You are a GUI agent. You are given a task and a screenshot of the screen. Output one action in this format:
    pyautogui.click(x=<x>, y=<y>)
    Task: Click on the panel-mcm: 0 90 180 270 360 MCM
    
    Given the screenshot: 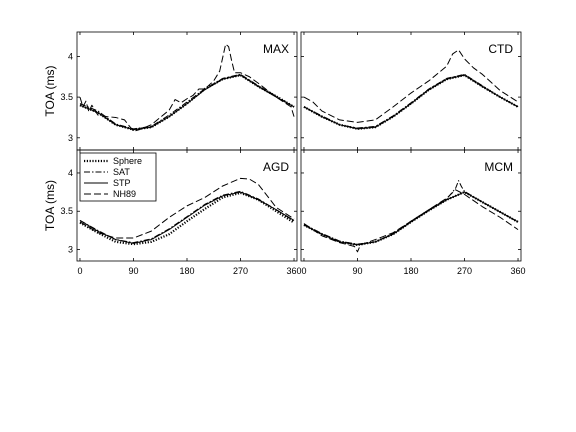 What is the action you would take?
    pyautogui.click(x=413, y=212)
    